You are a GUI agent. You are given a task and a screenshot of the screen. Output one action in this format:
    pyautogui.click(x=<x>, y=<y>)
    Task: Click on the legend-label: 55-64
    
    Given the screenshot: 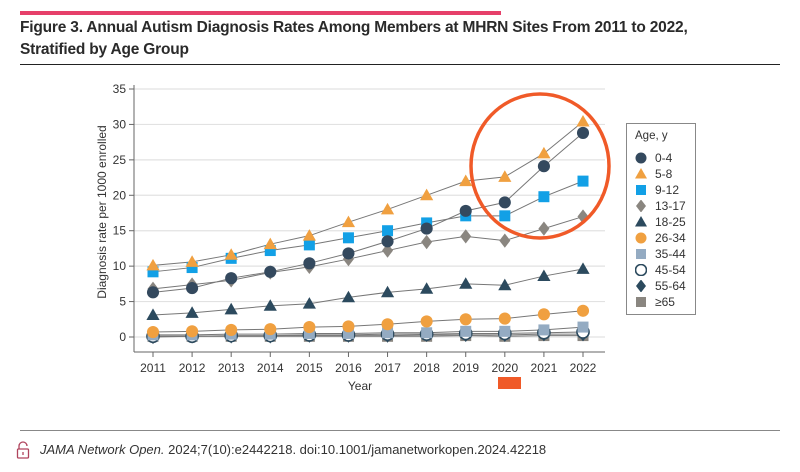 What is the action you would take?
    pyautogui.click(x=670, y=286)
    